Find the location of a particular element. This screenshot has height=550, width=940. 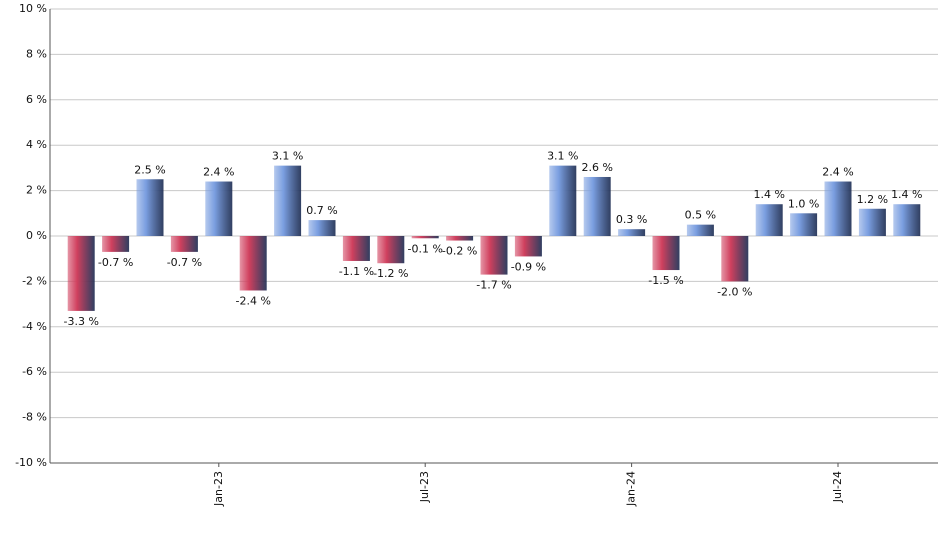

y-tick-label: 2 % is located at coordinates (36, 190).